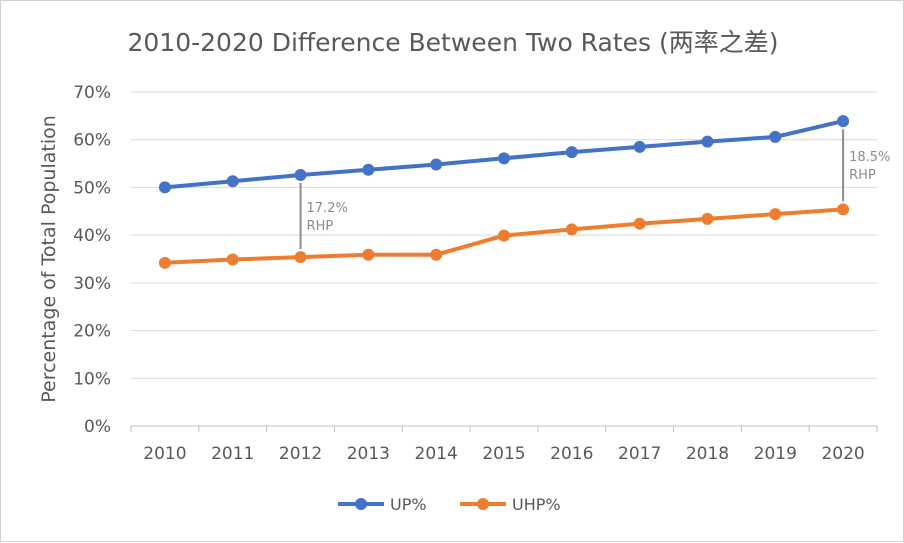 This screenshot has height=543, width=904. Describe the element at coordinates (327, 208) in the screenshot. I see `difference-value-label: 17.2%` at that location.